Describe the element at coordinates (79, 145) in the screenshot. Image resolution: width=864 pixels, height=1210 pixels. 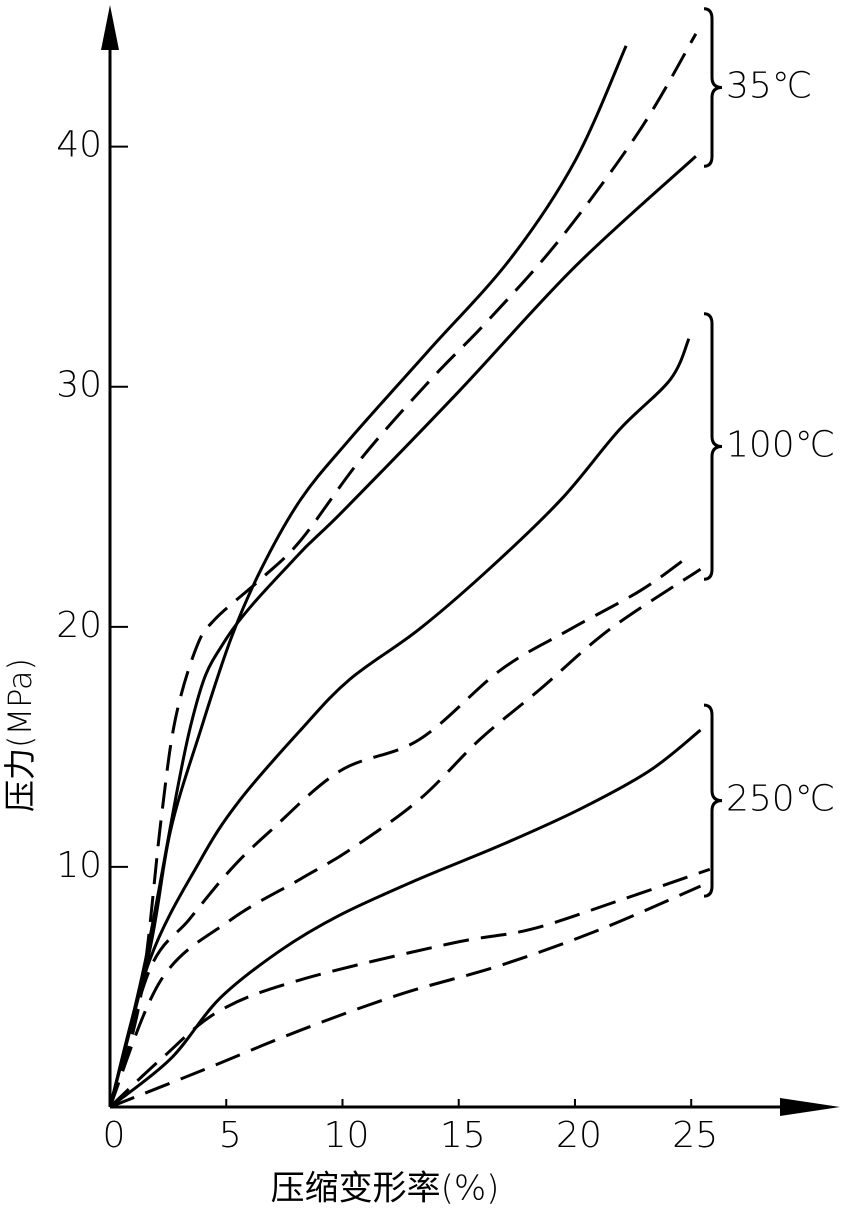
I see `y-tick-label: 40` at that location.